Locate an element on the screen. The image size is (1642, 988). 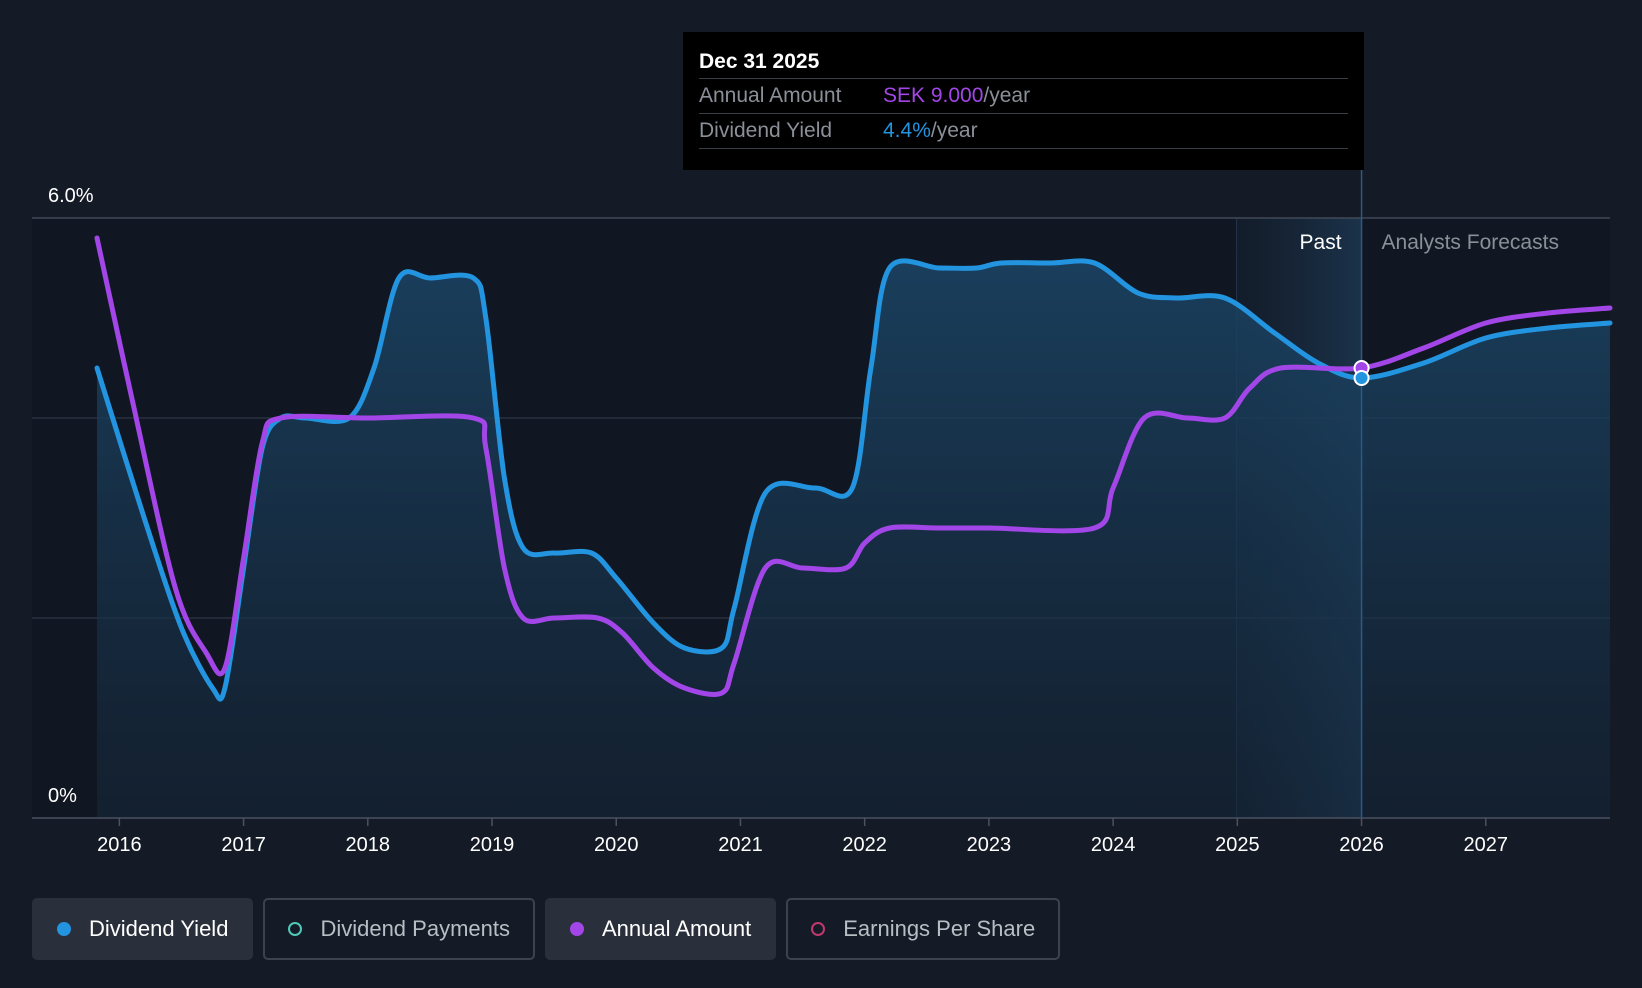
x-tick-label: 2018 is located at coordinates (368, 845).